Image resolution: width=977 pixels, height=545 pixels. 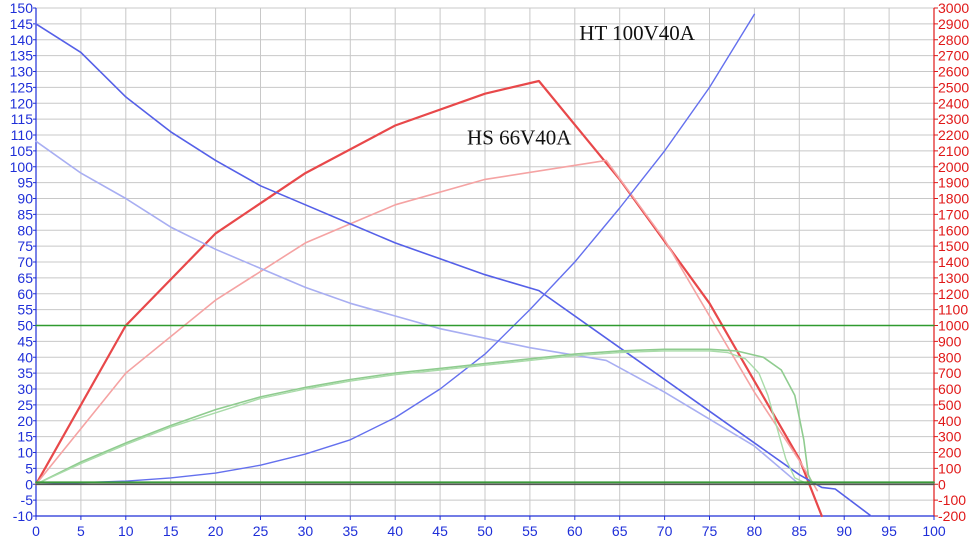 What do you see at coordinates (25, 326) in the screenshot?
I see `left-tick-label: 50` at bounding box center [25, 326].